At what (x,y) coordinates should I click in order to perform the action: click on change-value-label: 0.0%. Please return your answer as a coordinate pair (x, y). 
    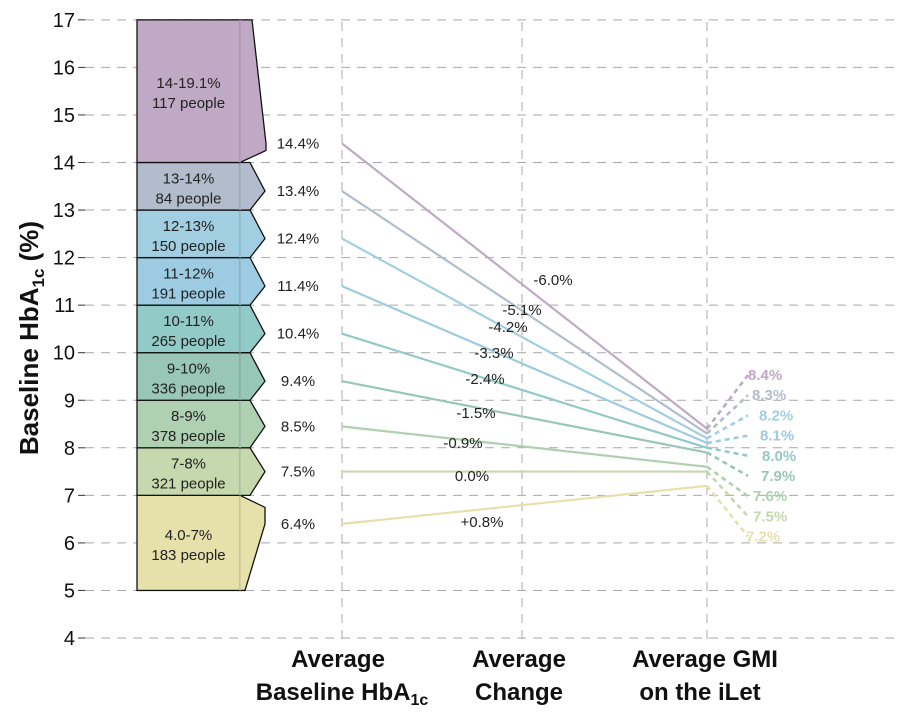
    Looking at the image, I should click on (472, 476).